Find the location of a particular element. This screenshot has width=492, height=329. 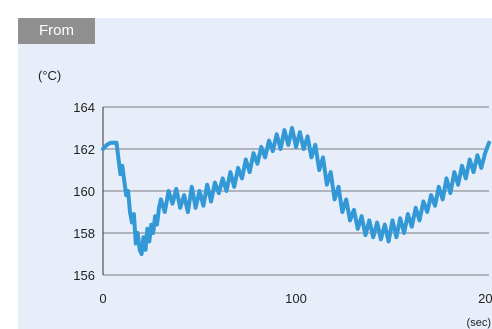

y-tick-label: 160 is located at coordinates (84, 191).